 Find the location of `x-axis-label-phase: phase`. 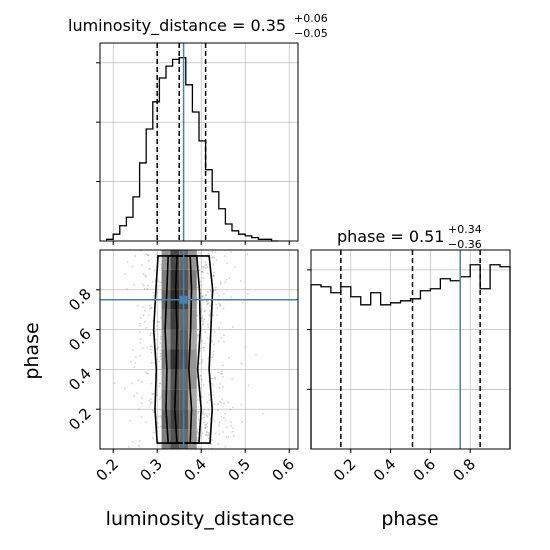

x-axis-label-phase: phase is located at coordinates (409, 519).